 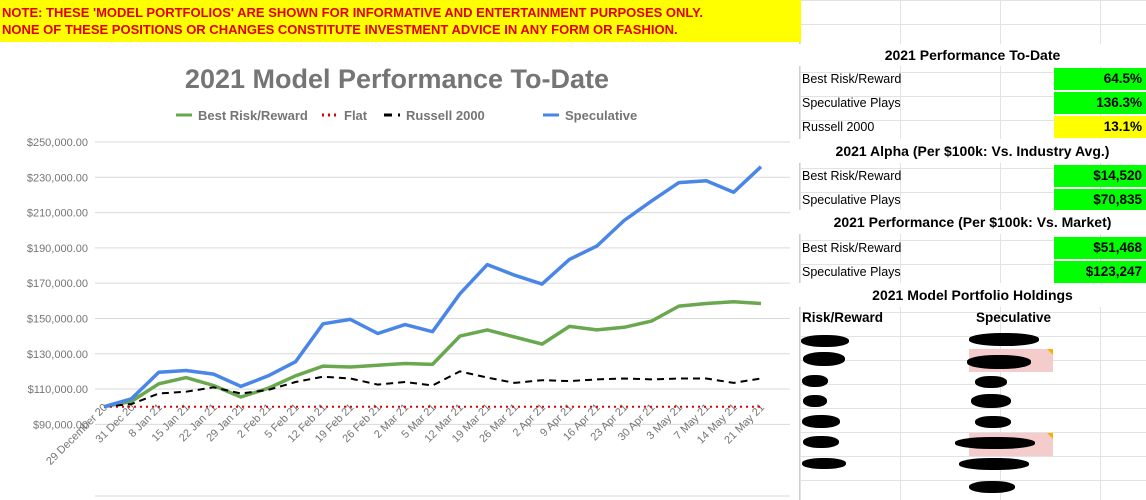 I want to click on y-tick-label: $170,000.00, so click(x=57, y=284).